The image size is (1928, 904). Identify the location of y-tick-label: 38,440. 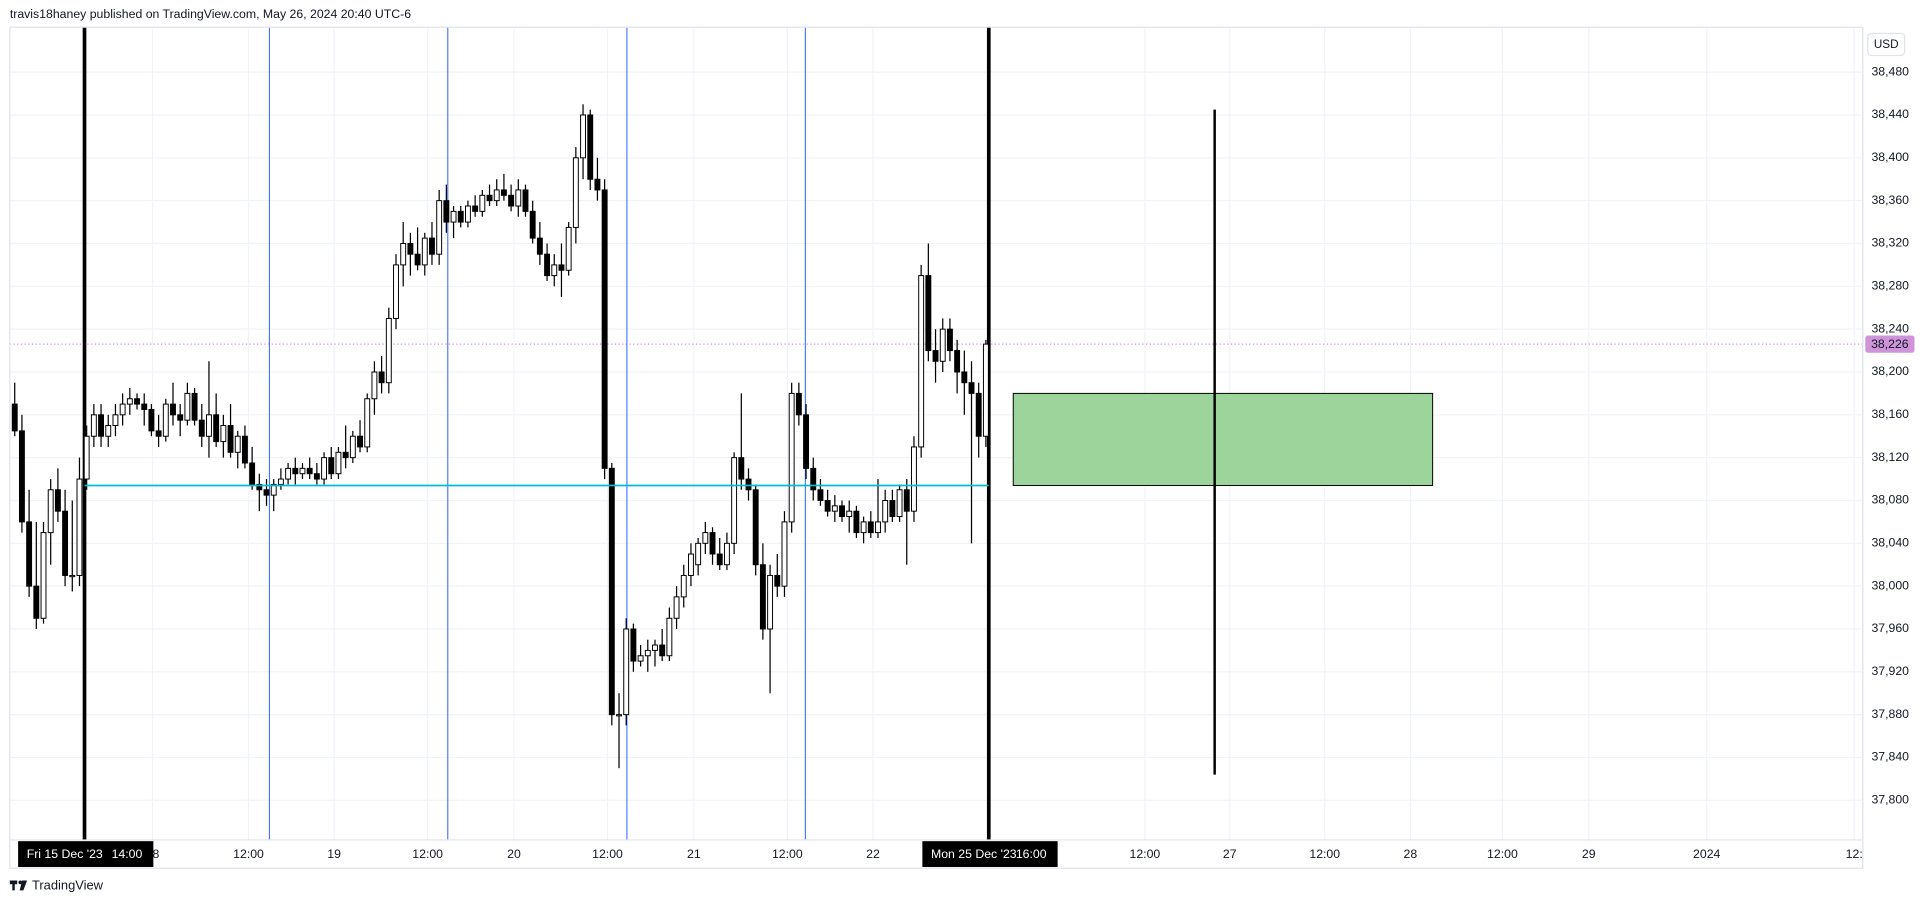
(1890, 114).